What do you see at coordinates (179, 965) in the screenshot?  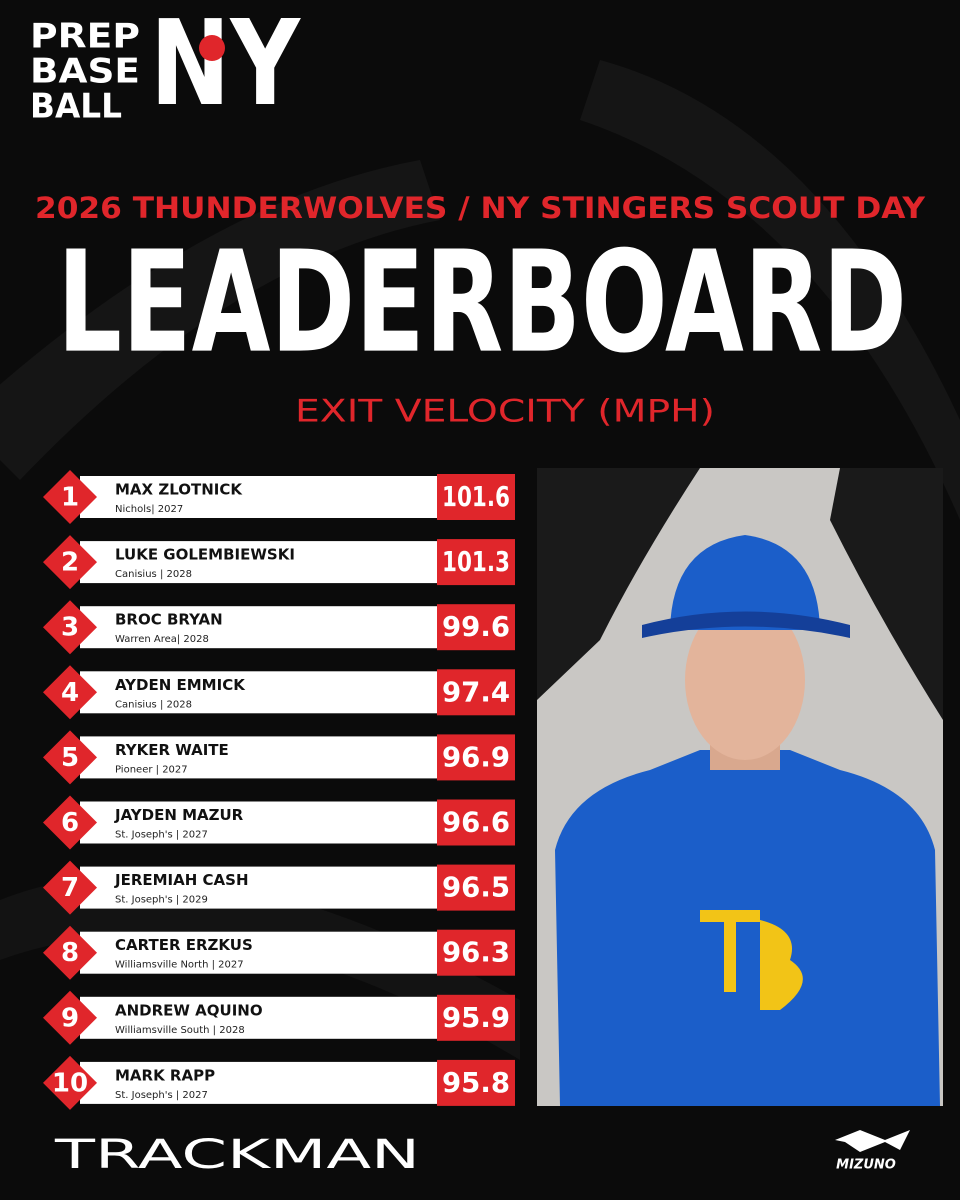 I see `player-info: Williamsville North | 2027` at bounding box center [179, 965].